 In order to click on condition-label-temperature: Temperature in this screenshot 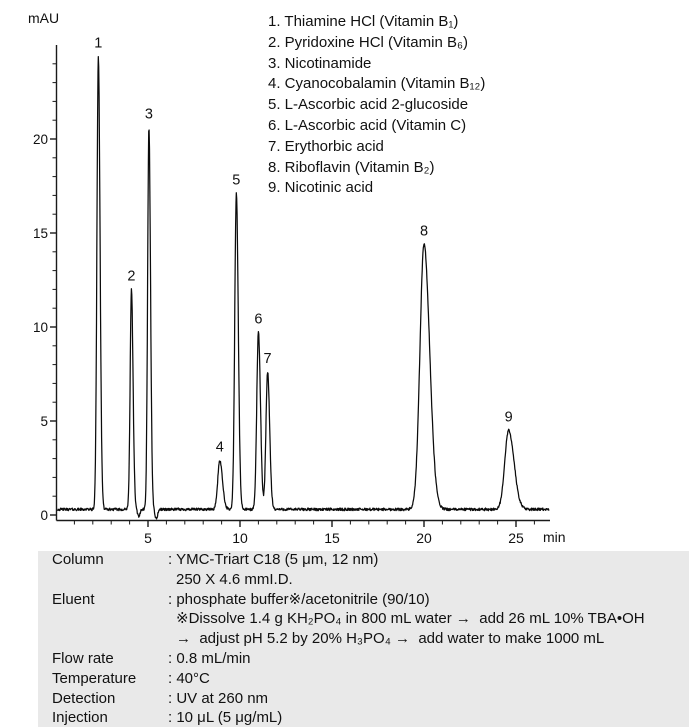, I will do `click(94, 678)`.